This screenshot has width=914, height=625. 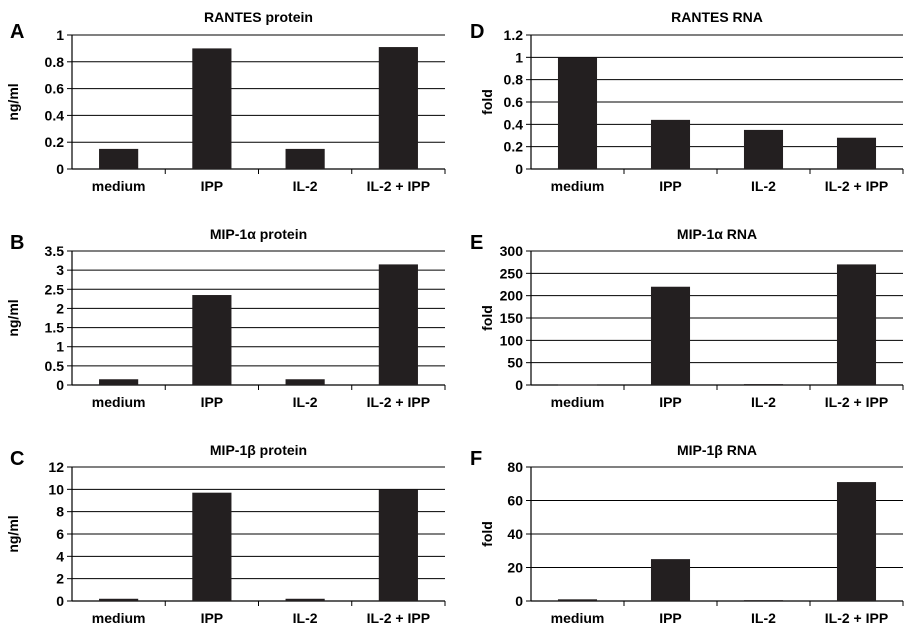 I want to click on y-tick-label: 4, so click(x=60, y=556).